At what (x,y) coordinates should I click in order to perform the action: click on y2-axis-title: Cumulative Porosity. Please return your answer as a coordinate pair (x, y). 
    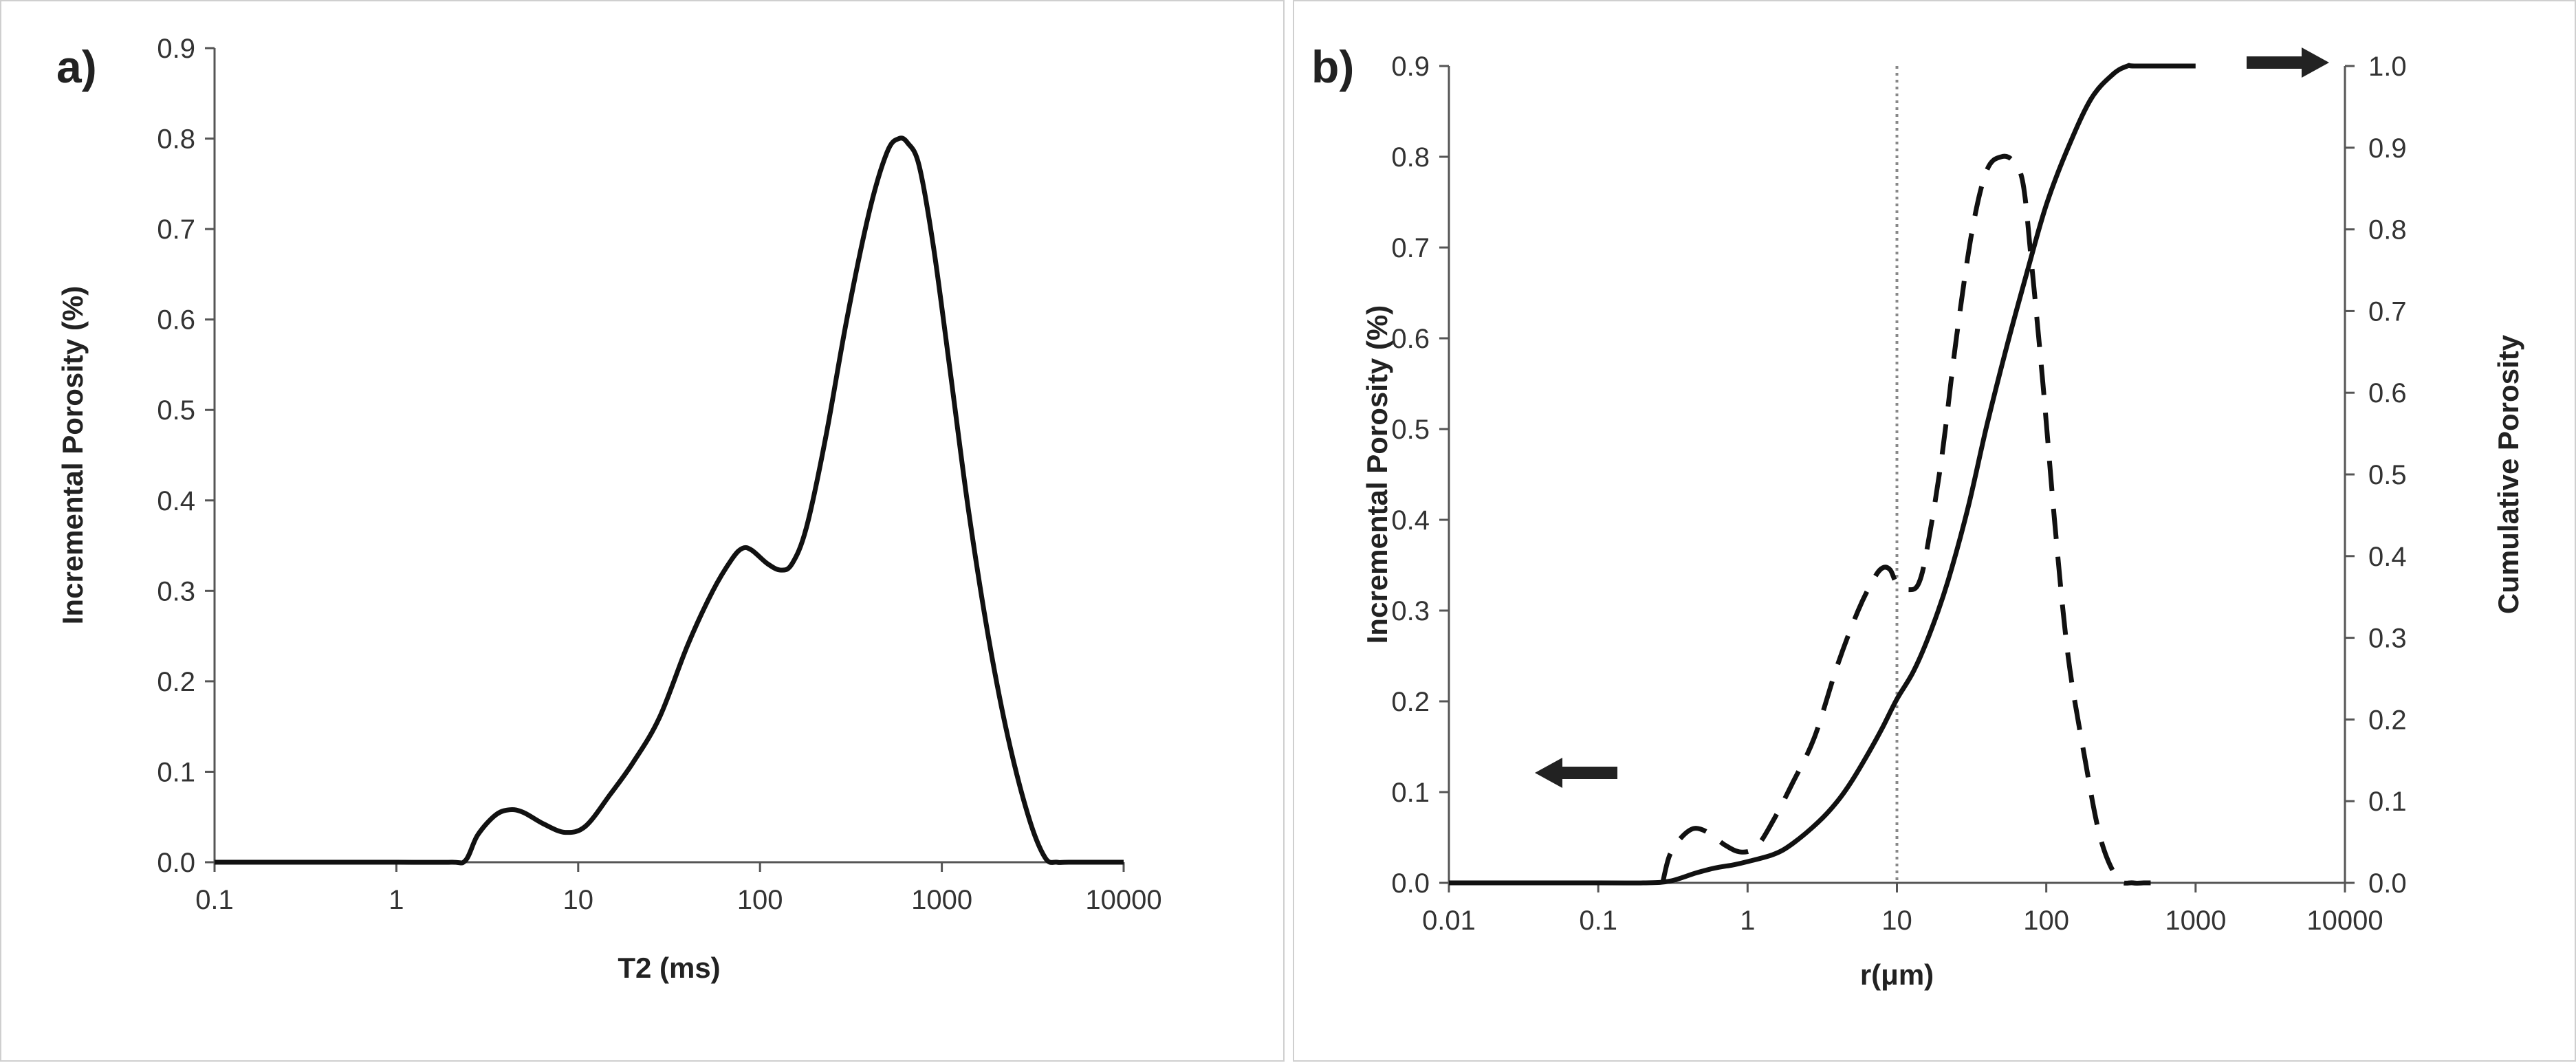
    Looking at the image, I should click on (2508, 474).